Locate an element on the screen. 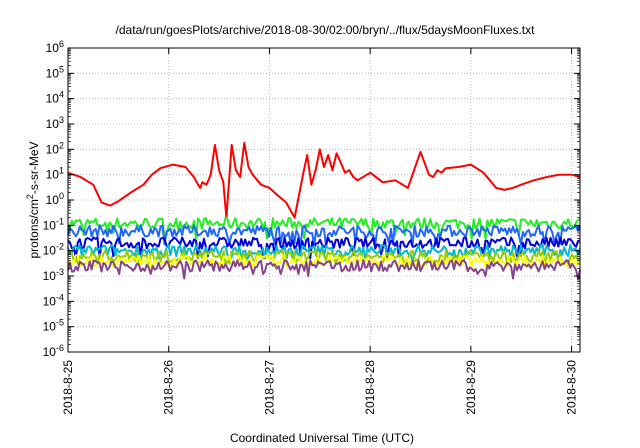  y-tick-label-exponent: -2 is located at coordinates (60, 247).